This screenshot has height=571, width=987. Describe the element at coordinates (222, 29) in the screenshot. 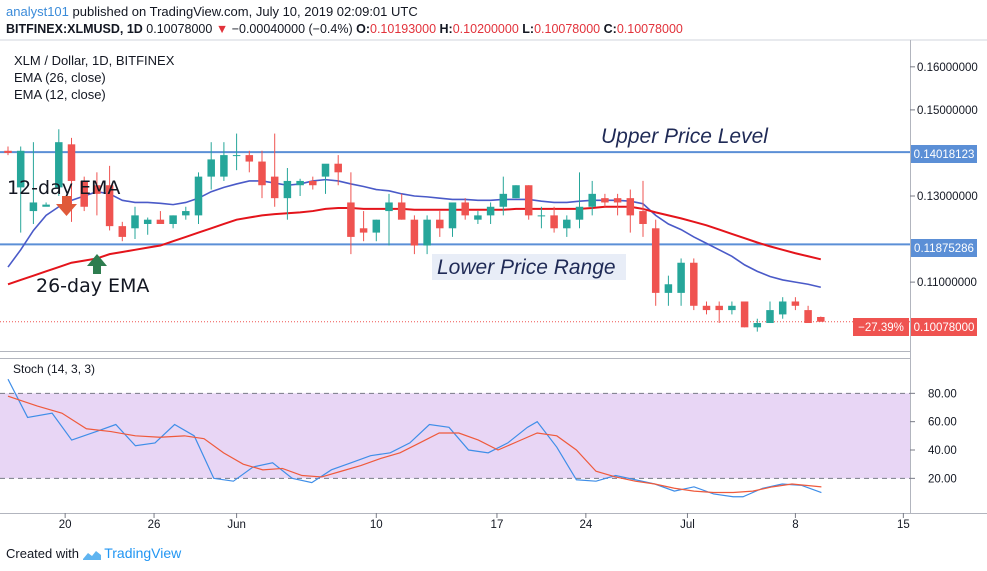

I see `down-arrow-icon: ▼` at that location.